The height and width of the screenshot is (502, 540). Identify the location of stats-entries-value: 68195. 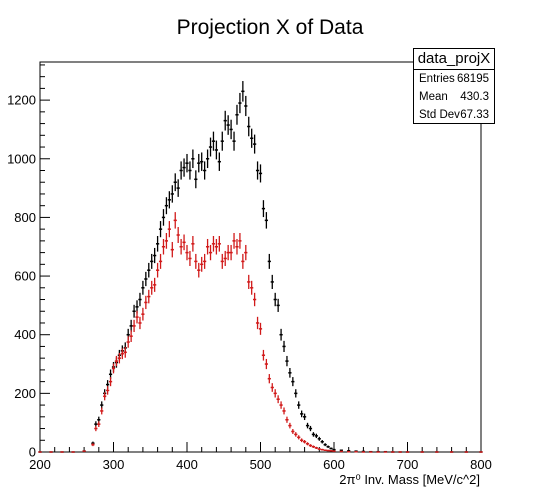
(473, 79).